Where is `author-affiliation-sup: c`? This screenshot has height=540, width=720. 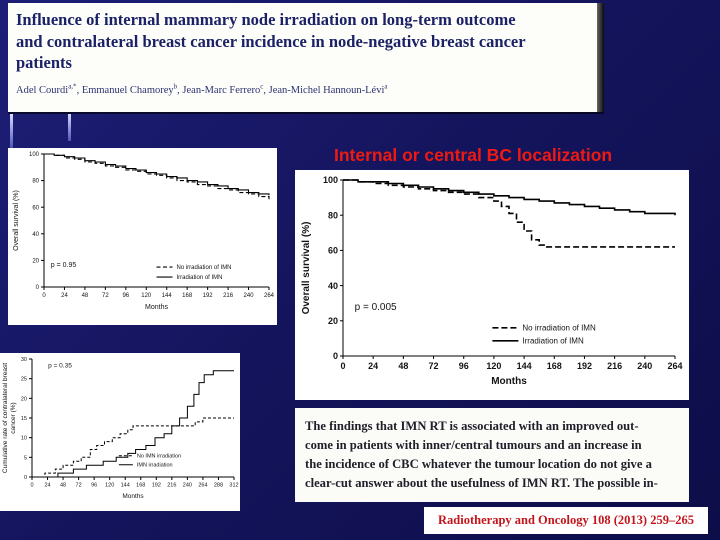
author-affiliation-sup: c is located at coordinates (262, 86).